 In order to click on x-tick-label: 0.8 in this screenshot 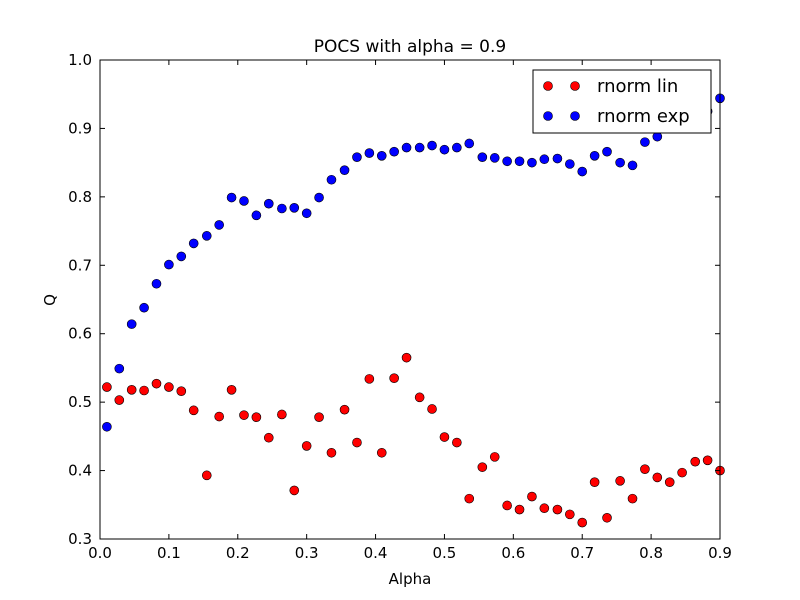, I will do `click(651, 553)`.